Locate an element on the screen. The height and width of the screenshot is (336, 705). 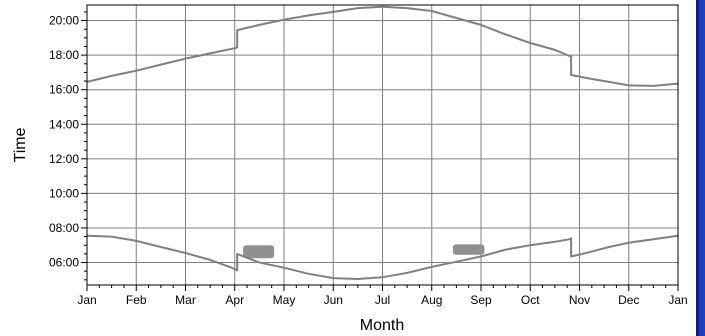
x-tick-label: Jun is located at coordinates (333, 300).